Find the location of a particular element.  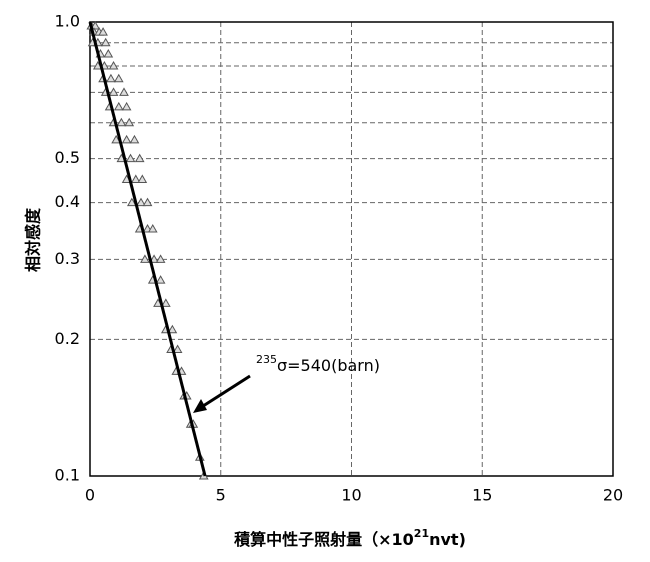

y-tick-label: 0.2 is located at coordinates (67, 338).